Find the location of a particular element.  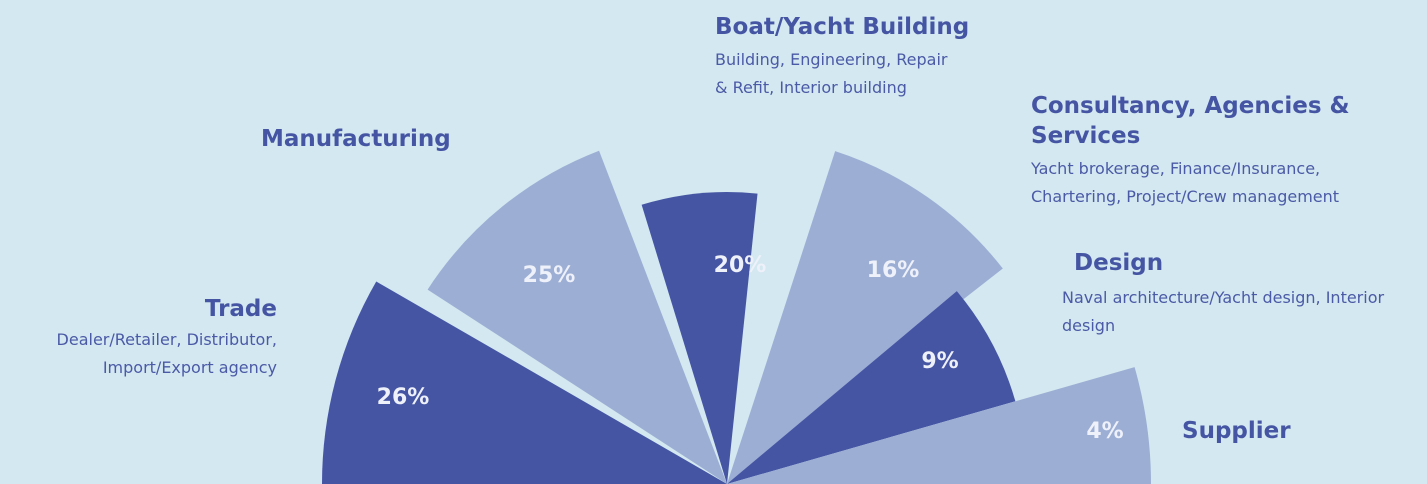

category-name: Supplier is located at coordinates (1236, 431).